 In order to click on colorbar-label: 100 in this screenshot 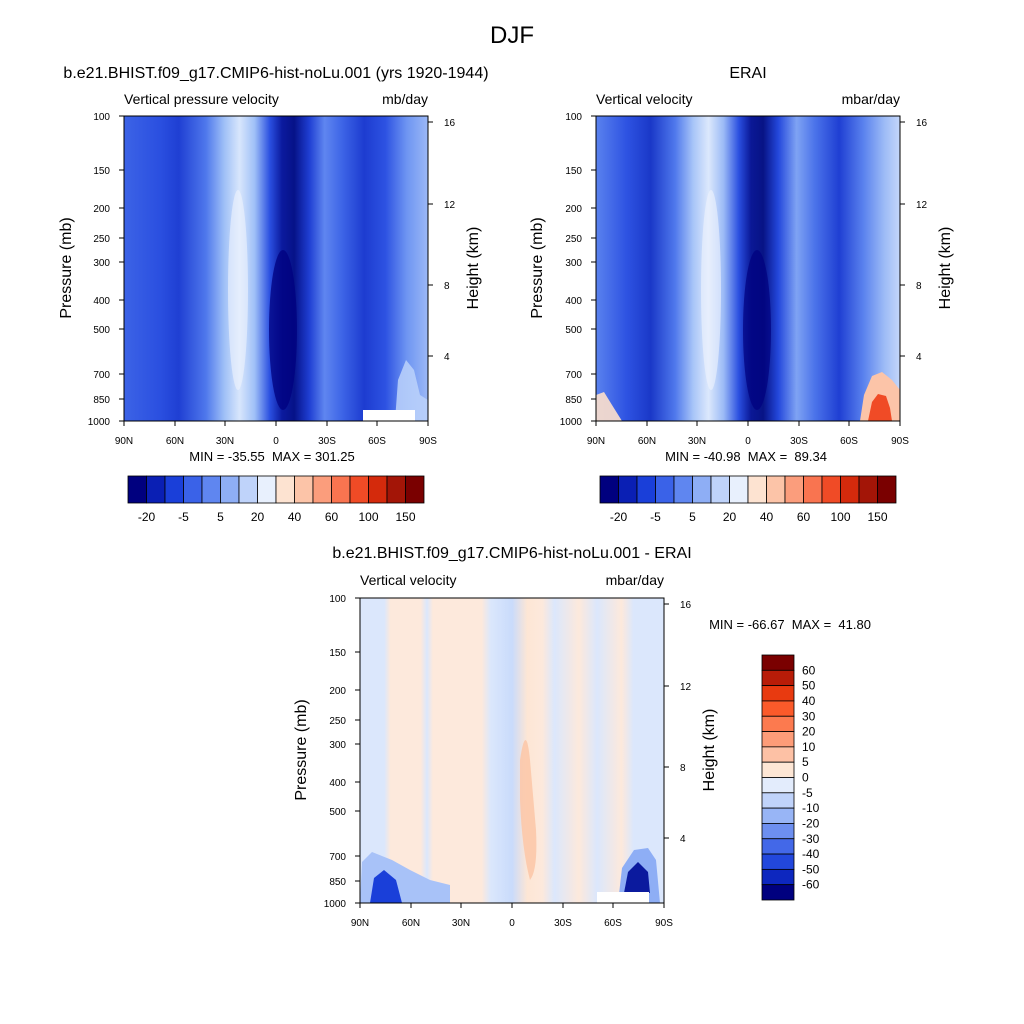, I will do `click(840, 517)`.